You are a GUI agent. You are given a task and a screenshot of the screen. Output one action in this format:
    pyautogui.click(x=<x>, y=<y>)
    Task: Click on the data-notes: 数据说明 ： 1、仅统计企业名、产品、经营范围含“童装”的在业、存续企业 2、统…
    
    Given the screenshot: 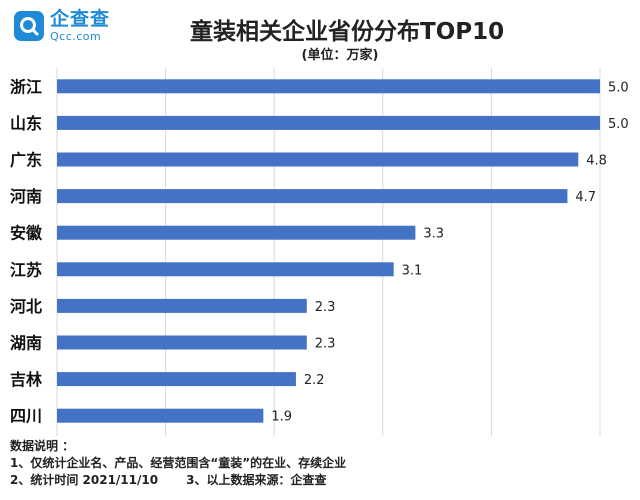 What is the action you would take?
    pyautogui.click(x=320, y=463)
    